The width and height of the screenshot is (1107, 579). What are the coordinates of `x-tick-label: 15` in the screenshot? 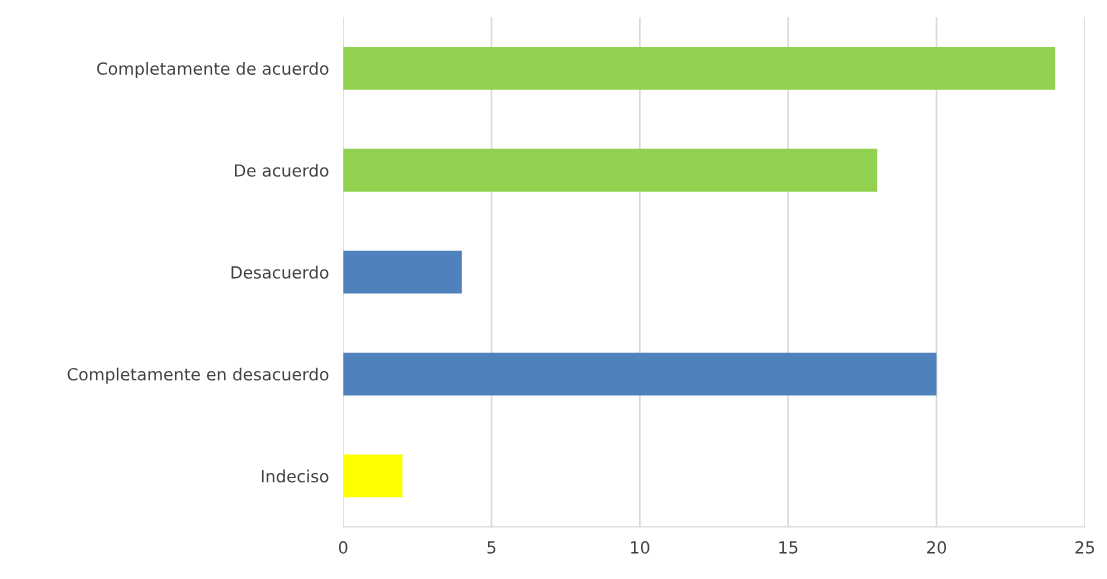 It's located at (788, 547).